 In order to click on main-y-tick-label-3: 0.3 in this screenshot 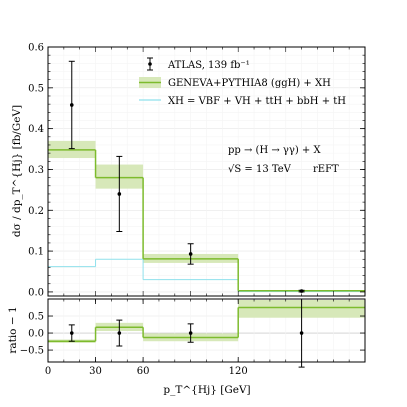, I will do `click(36, 170)`.